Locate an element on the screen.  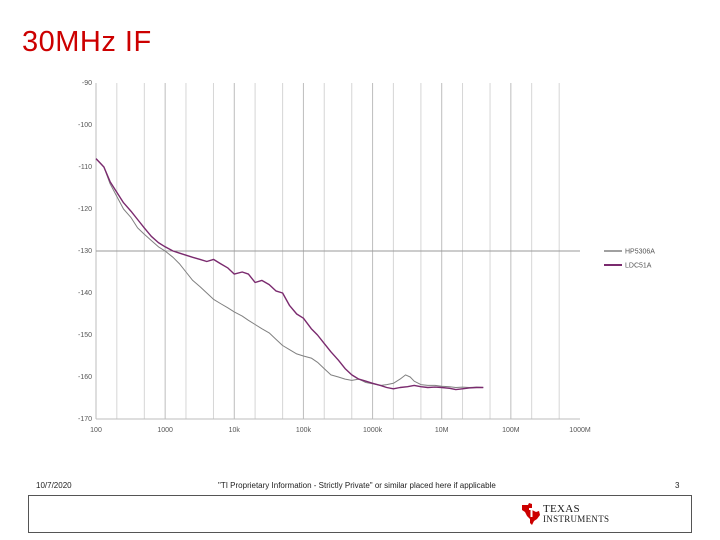
logo-line2: INSTRUMENTS is located at coordinates (576, 519).